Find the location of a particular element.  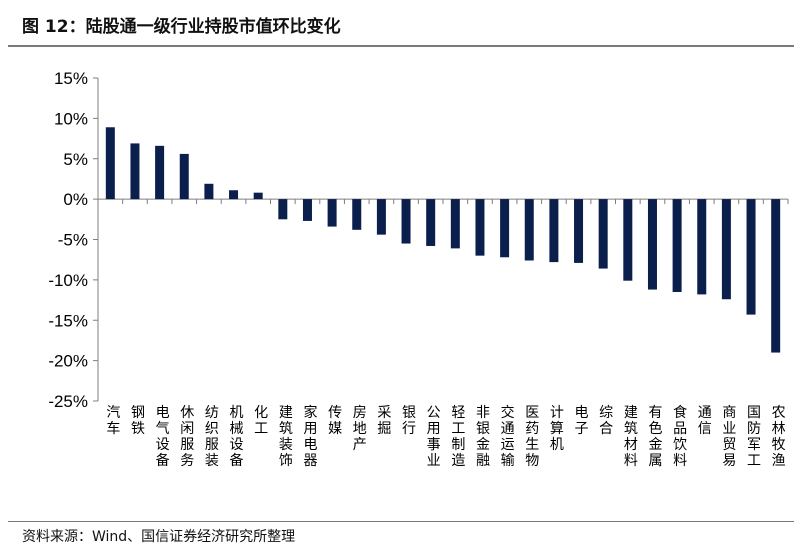

y-tick-label: 10% is located at coordinates (71, 118).